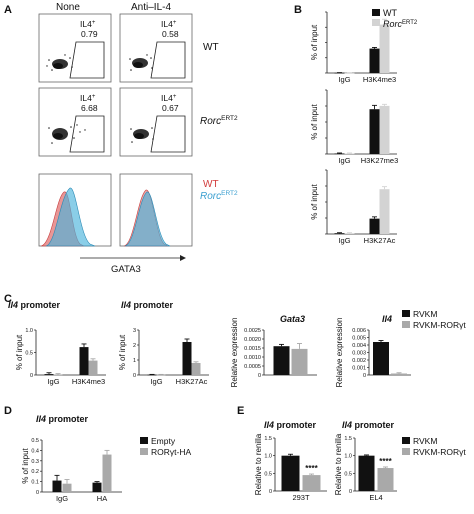  I want to click on b1-bar-wt, so click(374, 60).